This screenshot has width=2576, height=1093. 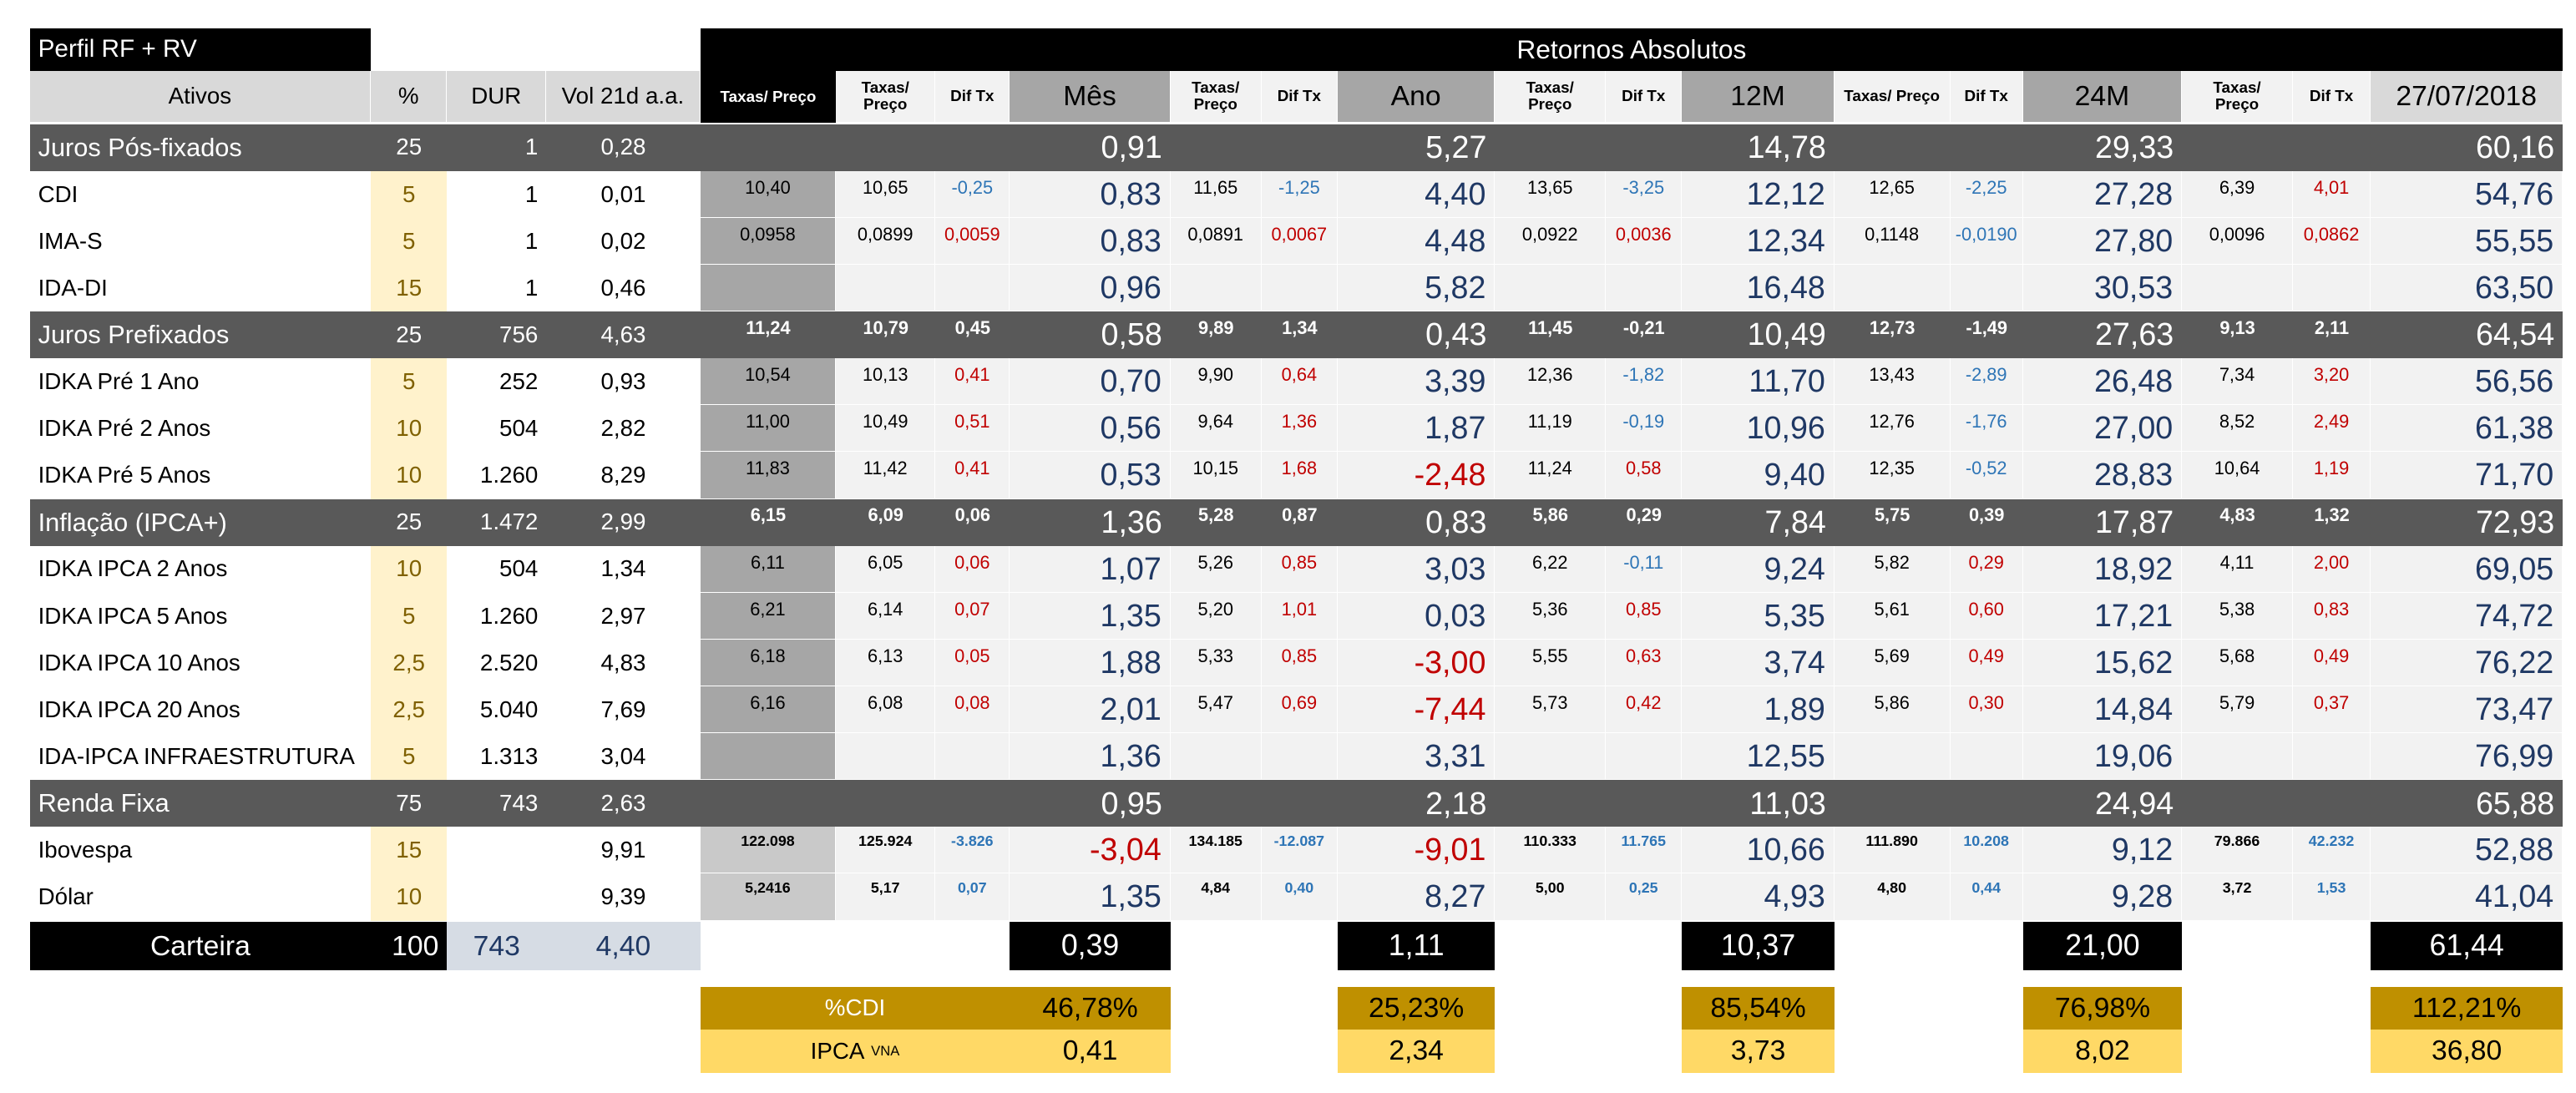 What do you see at coordinates (768, 382) in the screenshot?
I see `cell: 10,54` at bounding box center [768, 382].